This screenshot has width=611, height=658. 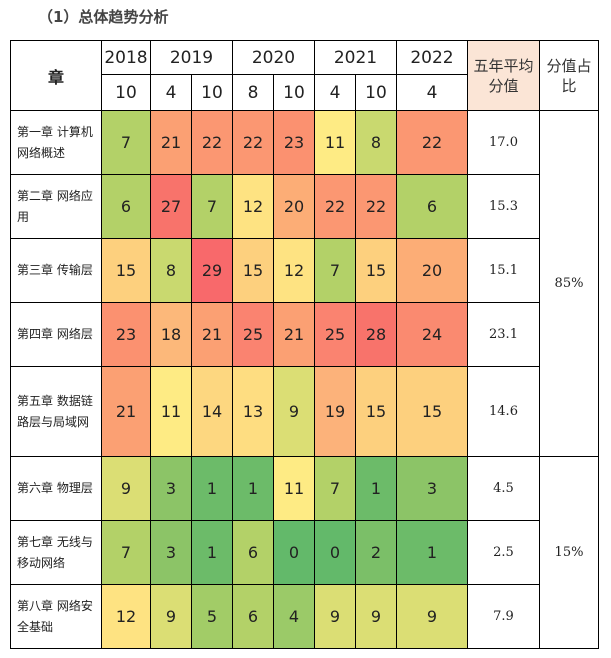 What do you see at coordinates (126, 57) in the screenshot?
I see `year-2018-header: 2018` at bounding box center [126, 57].